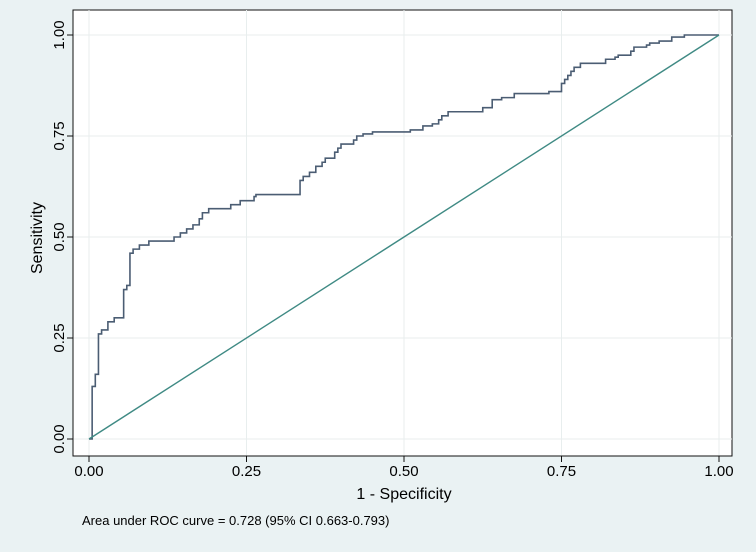  What do you see at coordinates (403, 471) in the screenshot?
I see `x-tick-label: 0.50` at bounding box center [403, 471].